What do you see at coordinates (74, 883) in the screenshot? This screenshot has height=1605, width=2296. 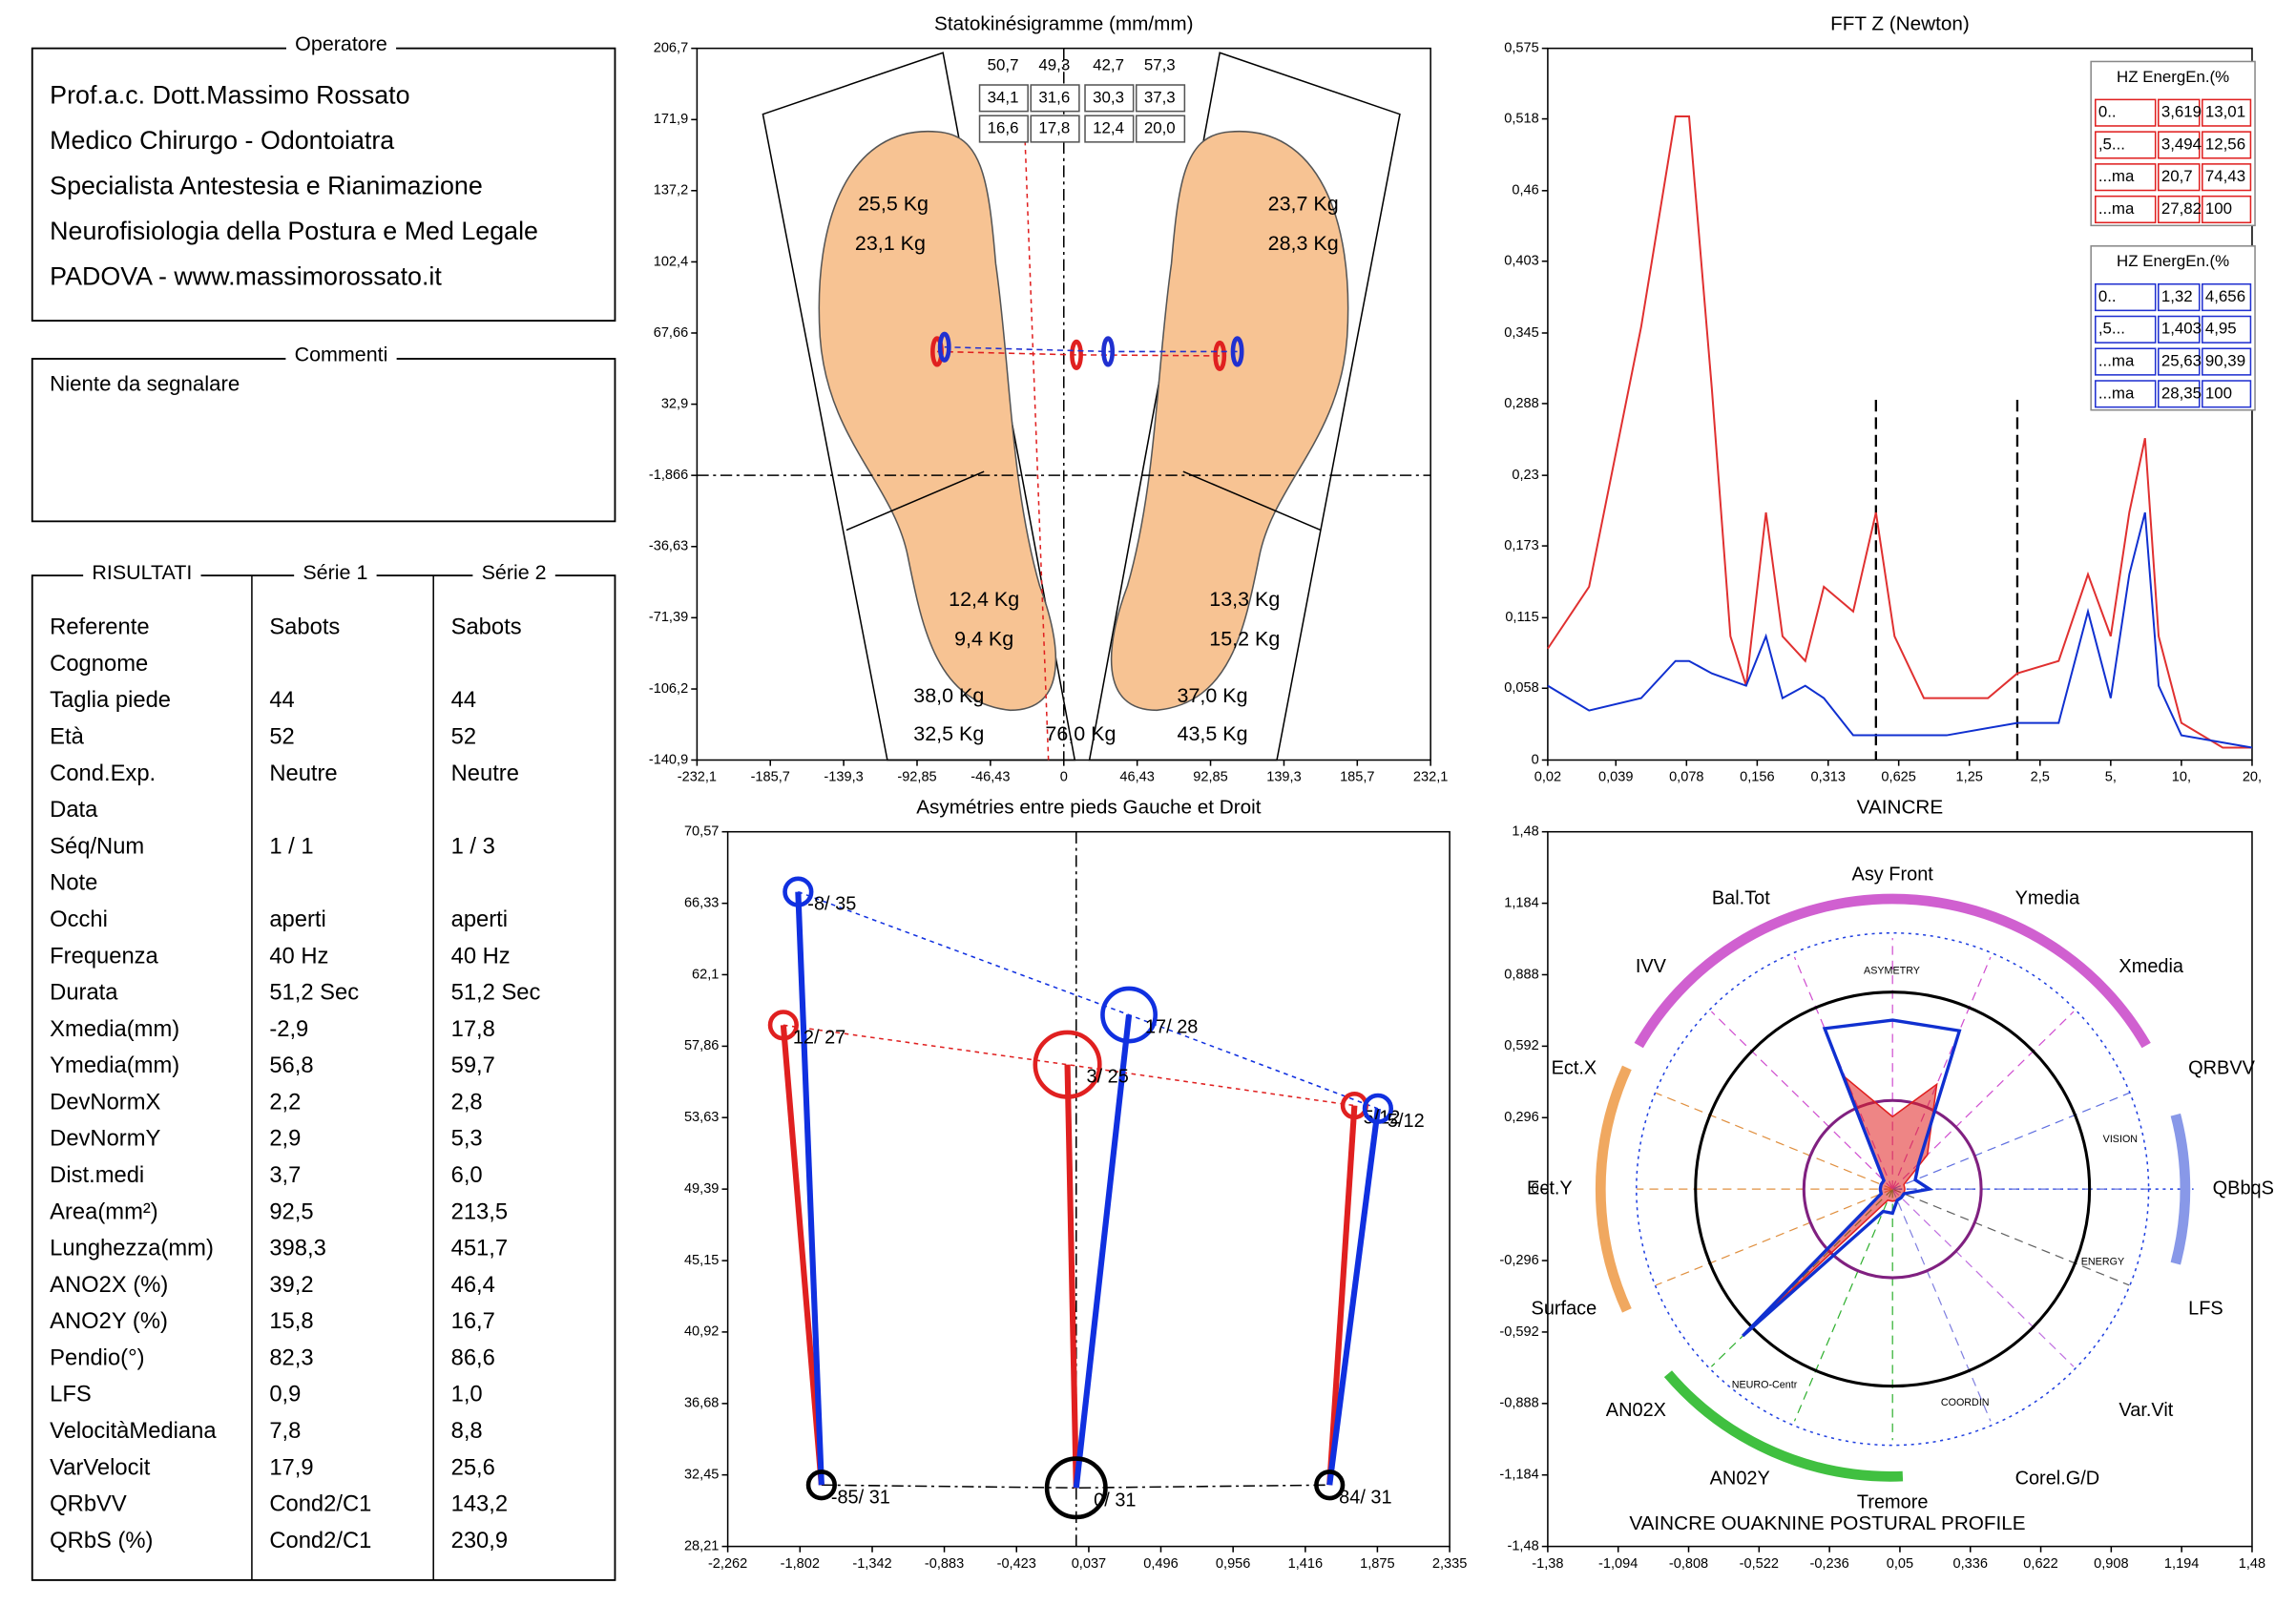 I see `result-label: Note` at bounding box center [74, 883].